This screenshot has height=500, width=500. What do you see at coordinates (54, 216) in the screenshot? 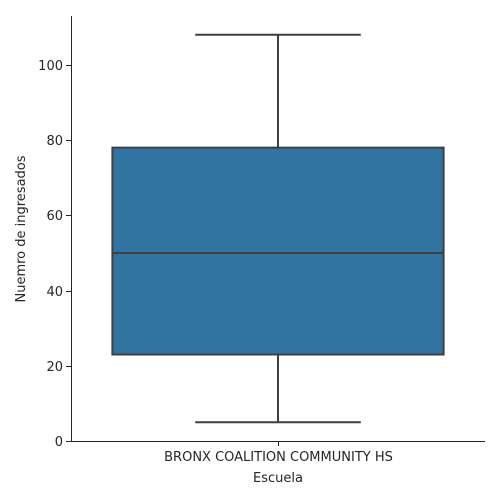
I see `y-tick-label: 60` at bounding box center [54, 216].